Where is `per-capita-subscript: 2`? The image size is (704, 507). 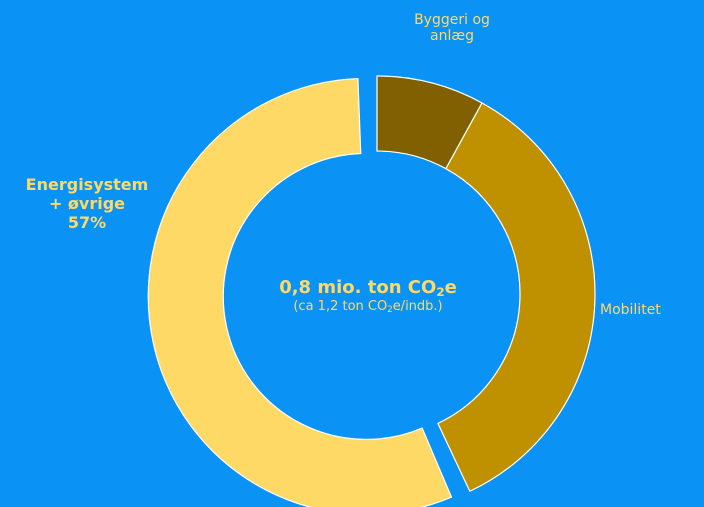 per-capita-subscript: 2 is located at coordinates (390, 309).